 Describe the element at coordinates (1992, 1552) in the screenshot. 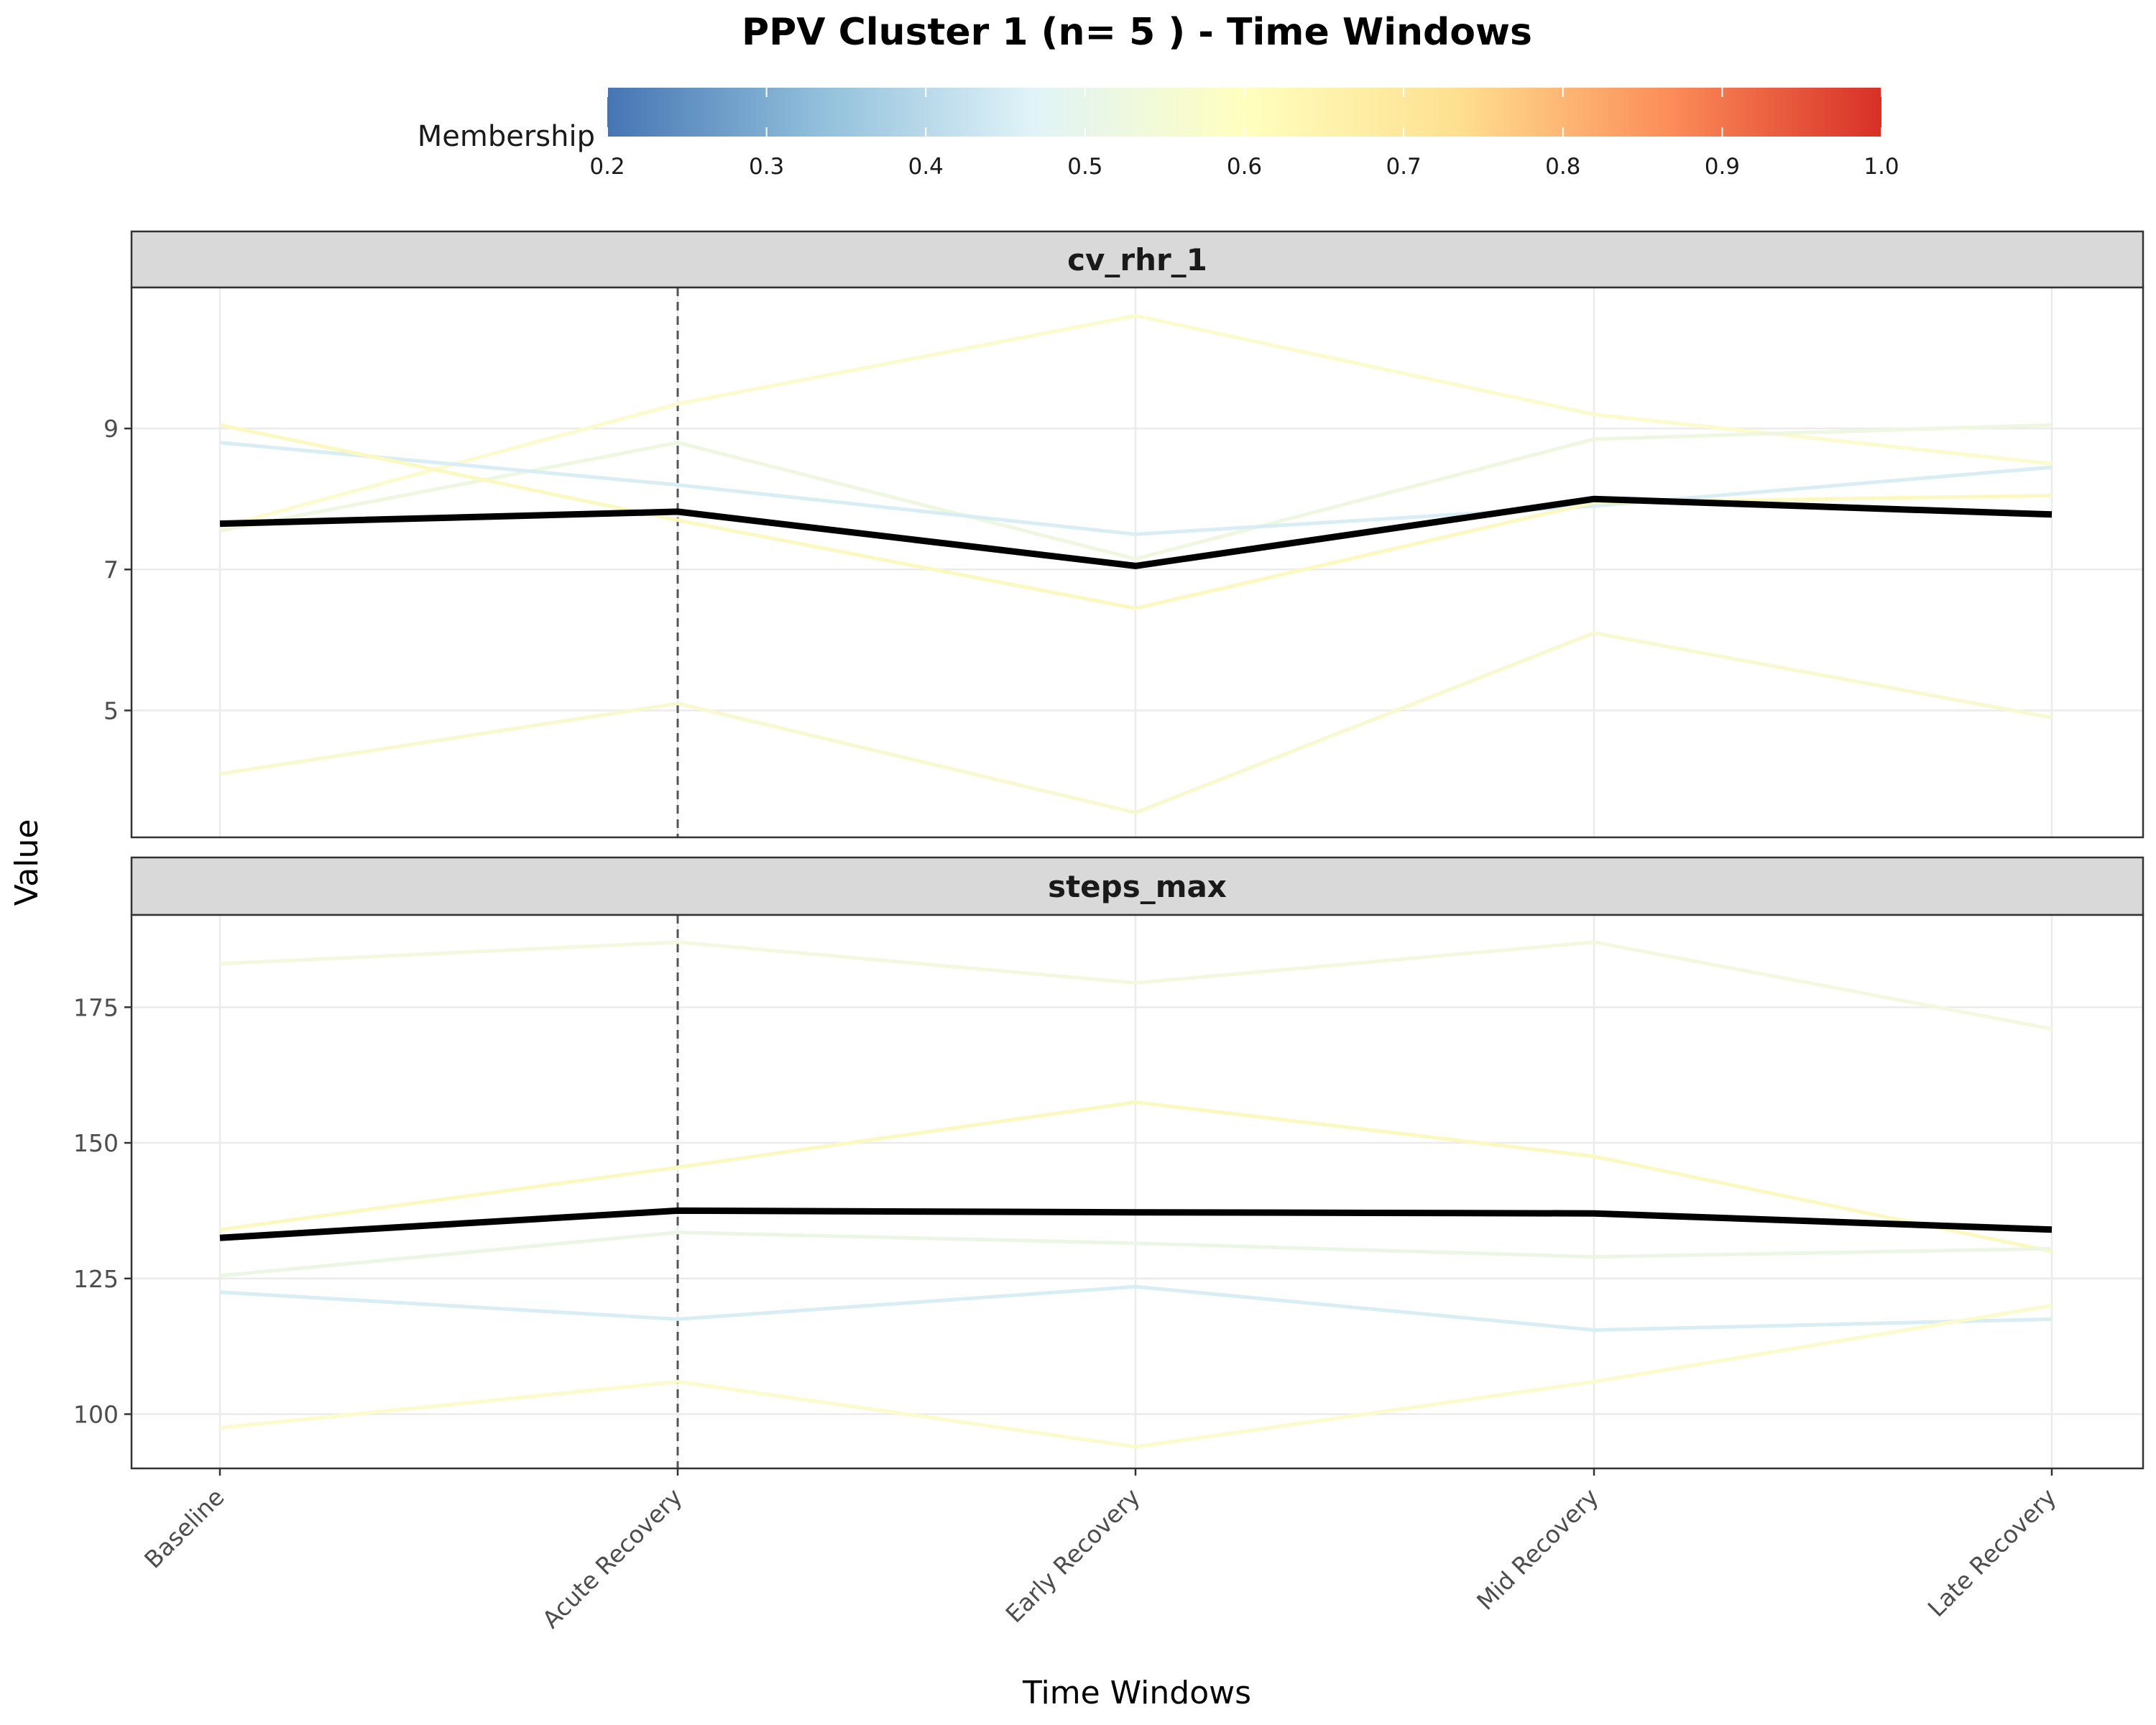

I see `x-tick-label: Late Recovery` at that location.